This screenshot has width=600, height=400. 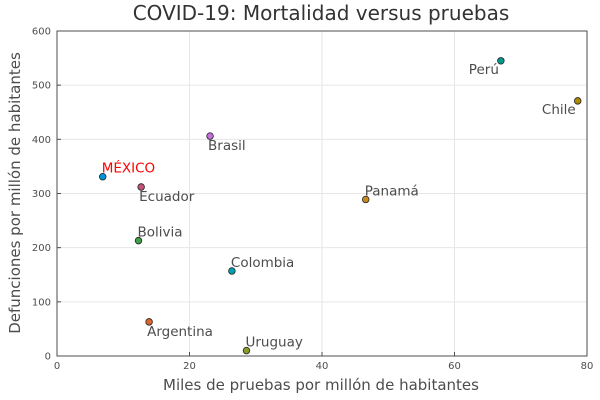 I want to click on point-label-peru: Perú, so click(x=484, y=70).